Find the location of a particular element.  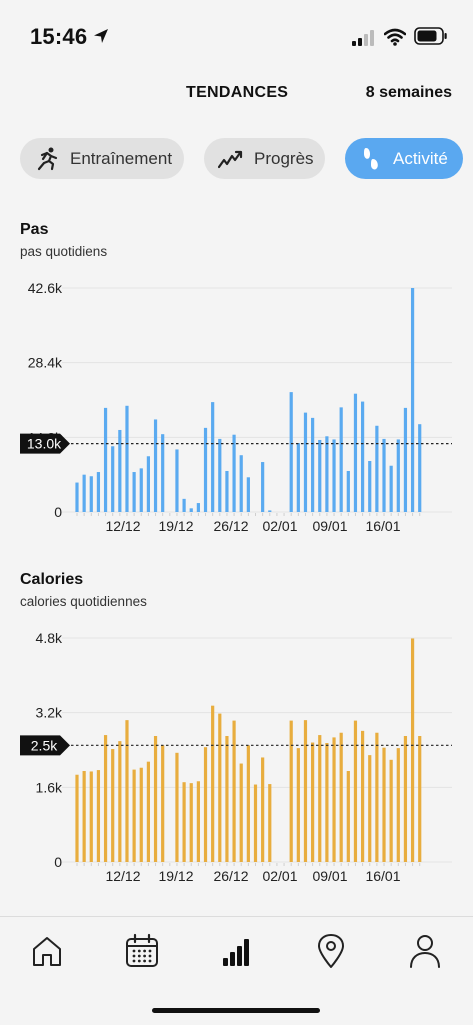

category-tabs: Entraînement Progrès Activité is located at coordinates (236, 159).